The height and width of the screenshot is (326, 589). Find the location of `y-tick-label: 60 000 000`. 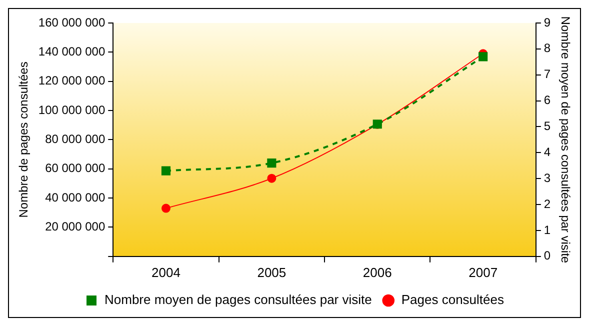

y-tick-label: 60 000 000 is located at coordinates (75, 168).